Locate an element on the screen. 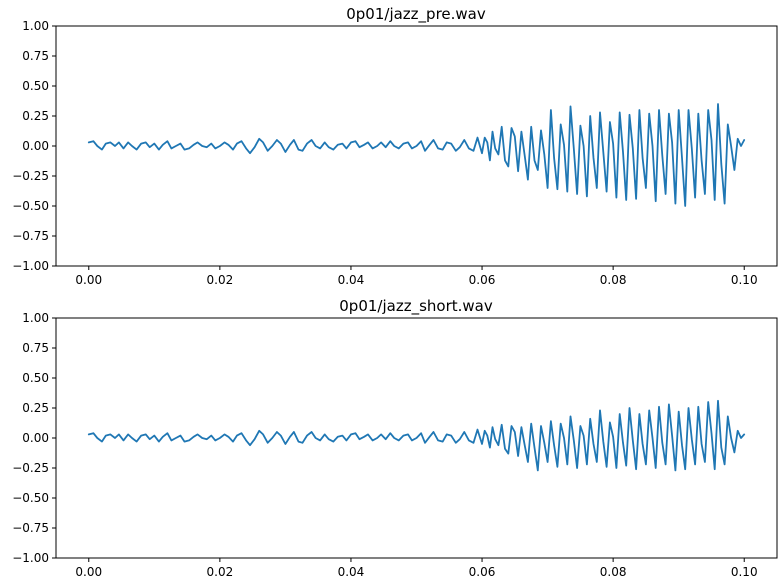 The image size is (780, 585). subplot-2-ytick-label: 1.00 is located at coordinates (35, 318).